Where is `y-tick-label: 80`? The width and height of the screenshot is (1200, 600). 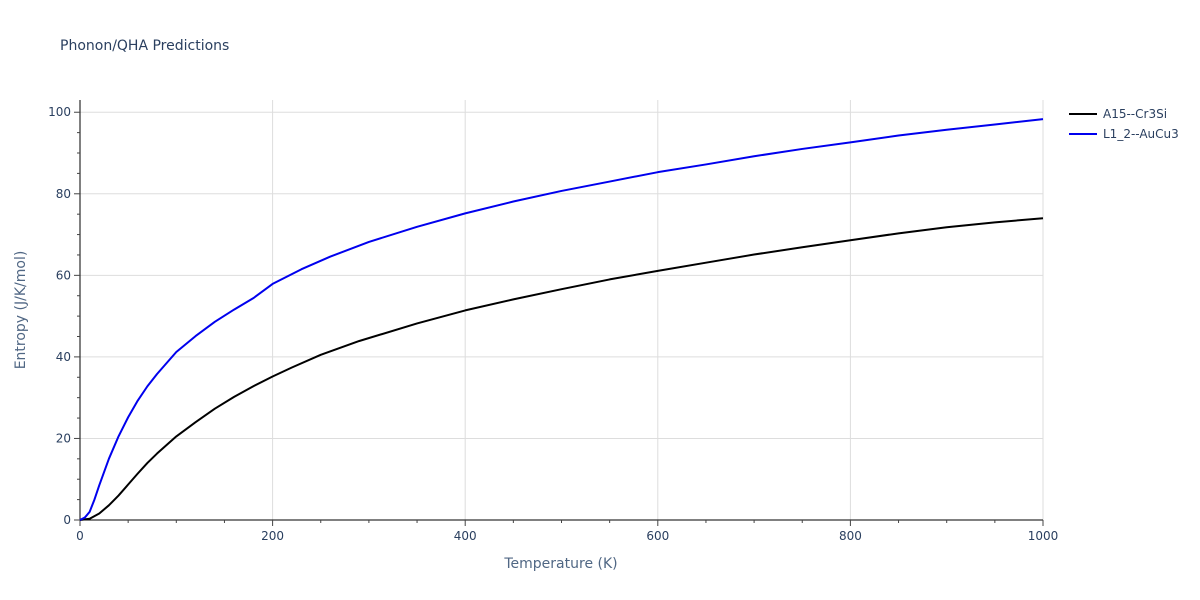
y-tick-label: 80 is located at coordinates (63, 194).